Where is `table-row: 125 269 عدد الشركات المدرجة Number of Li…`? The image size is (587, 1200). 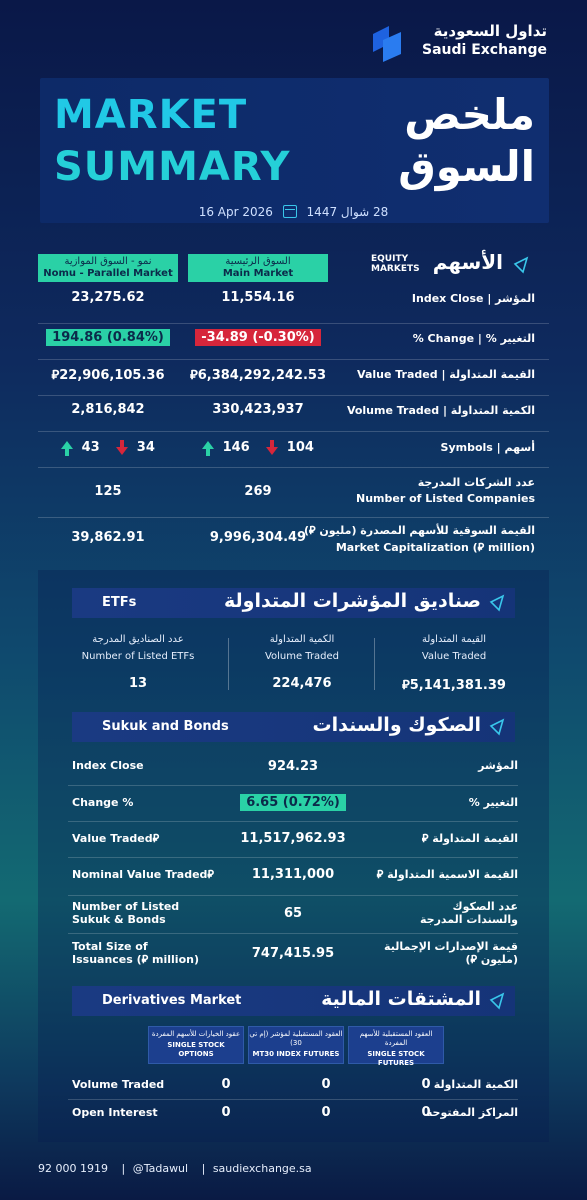 table-row: 125 269 عدد الشركات المدرجة Number of Li… is located at coordinates (293, 493).